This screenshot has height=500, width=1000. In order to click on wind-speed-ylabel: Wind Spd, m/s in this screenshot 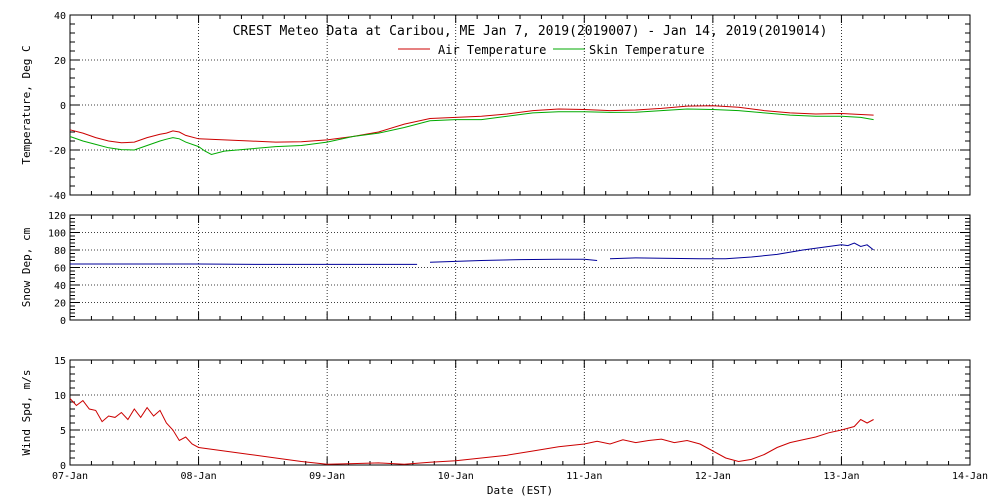, I will do `click(26, 412)`.